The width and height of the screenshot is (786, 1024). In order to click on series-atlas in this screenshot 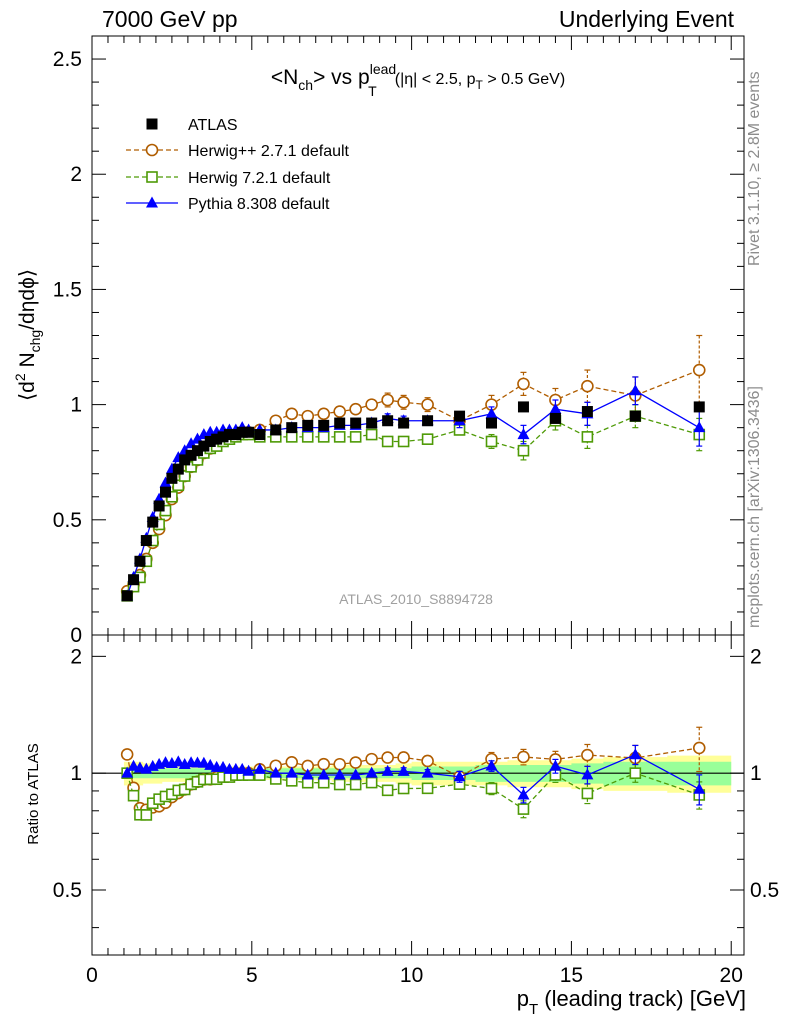, I will do `click(413, 501)`.